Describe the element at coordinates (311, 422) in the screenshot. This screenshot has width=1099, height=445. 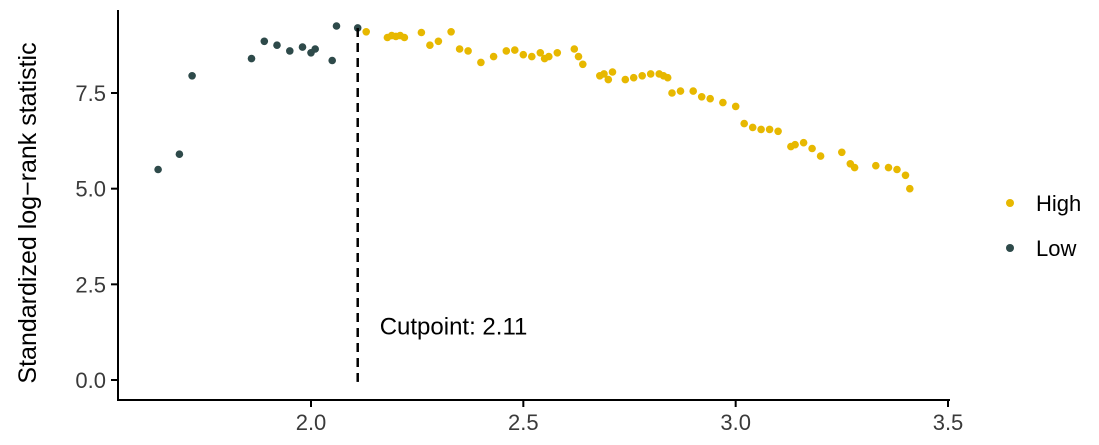
I see `x-tick-label: 2.0` at that location.